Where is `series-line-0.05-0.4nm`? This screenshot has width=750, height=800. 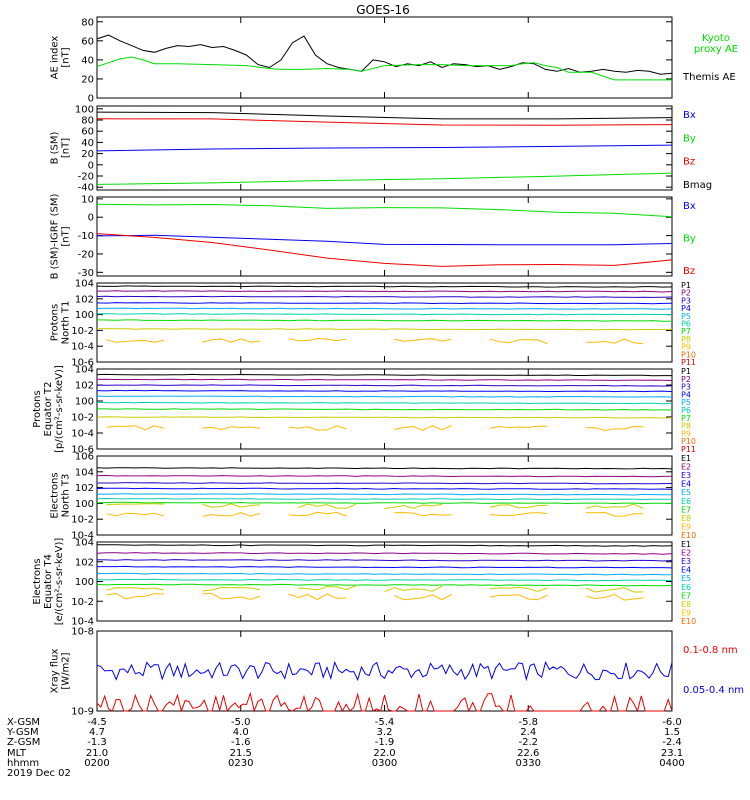
series-line-0.05-0.4nm is located at coordinates (384, 671).